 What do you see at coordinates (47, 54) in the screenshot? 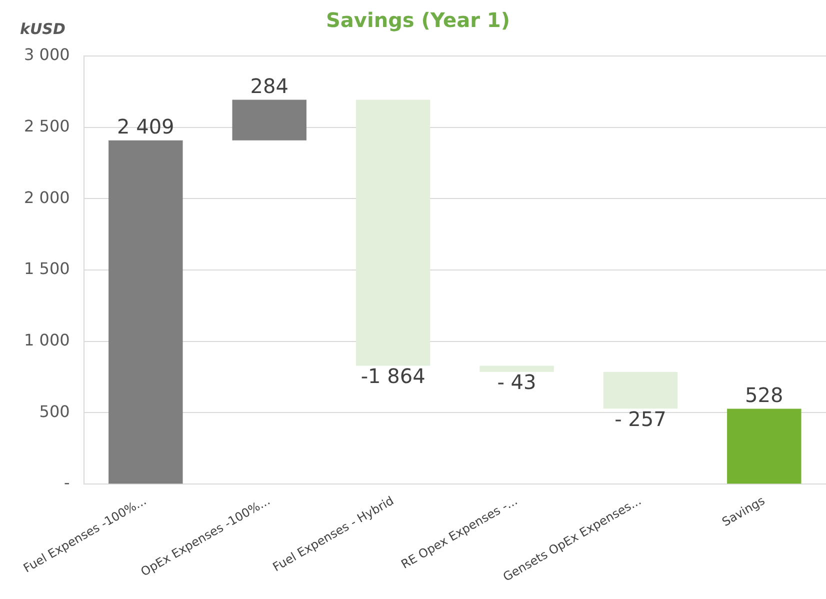
I see `y-tick-label: 3 000` at bounding box center [47, 54].